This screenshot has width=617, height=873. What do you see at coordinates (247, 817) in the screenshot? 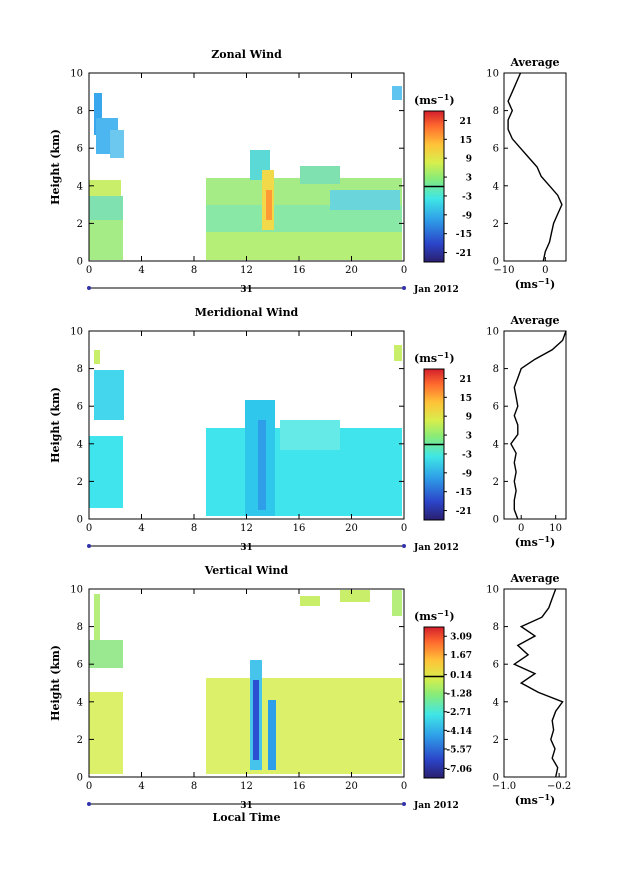
I see `x-axis-label: Local Time` at bounding box center [247, 817].